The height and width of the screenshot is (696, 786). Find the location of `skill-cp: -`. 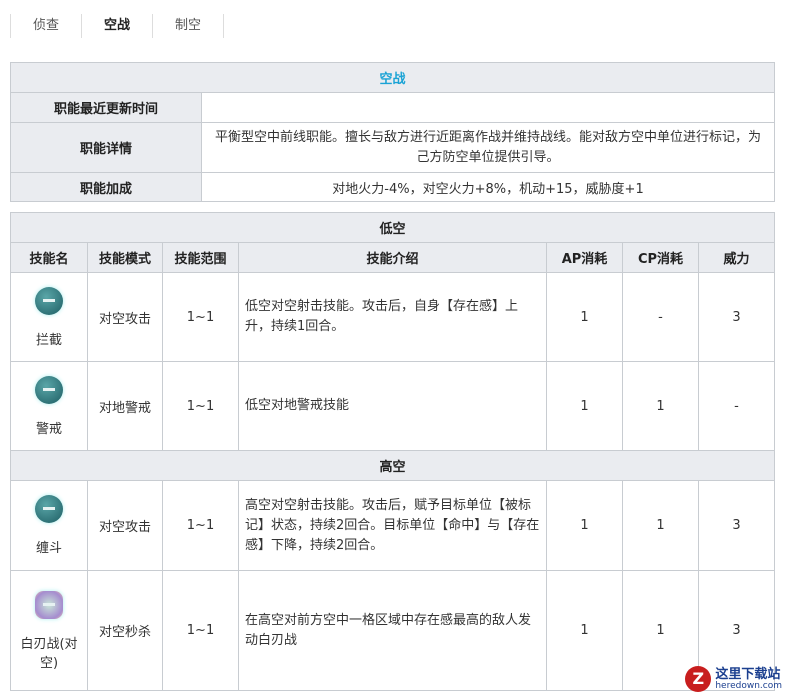

skill-cp: - is located at coordinates (660, 317).